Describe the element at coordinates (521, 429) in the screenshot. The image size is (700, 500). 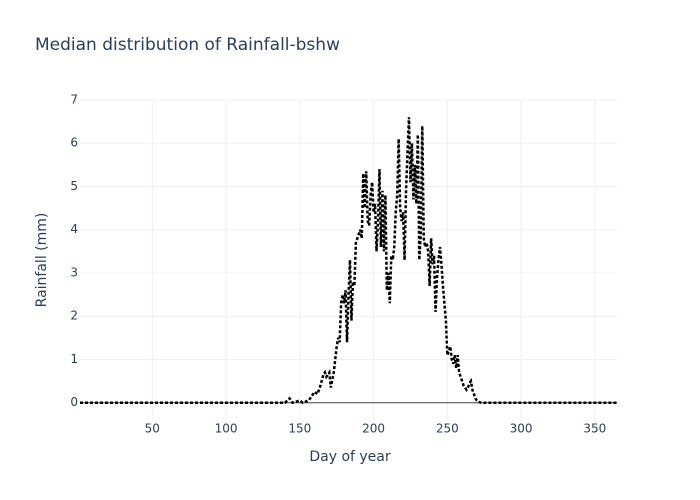
I see `x-tick-label: 300` at that location.